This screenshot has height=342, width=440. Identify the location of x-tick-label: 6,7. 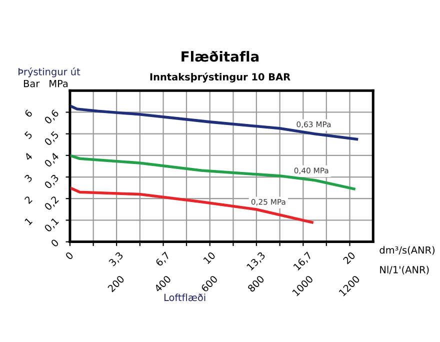
(163, 260).